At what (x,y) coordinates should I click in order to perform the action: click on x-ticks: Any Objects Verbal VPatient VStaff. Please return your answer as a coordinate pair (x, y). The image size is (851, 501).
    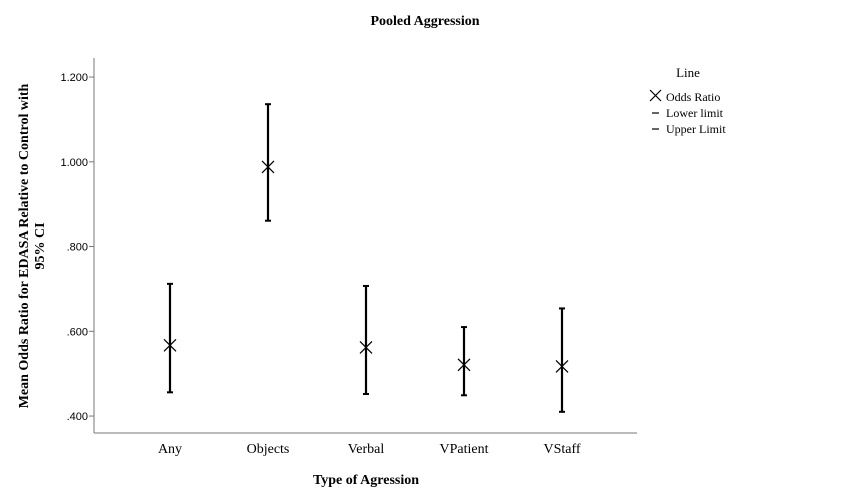
    Looking at the image, I should click on (369, 449).